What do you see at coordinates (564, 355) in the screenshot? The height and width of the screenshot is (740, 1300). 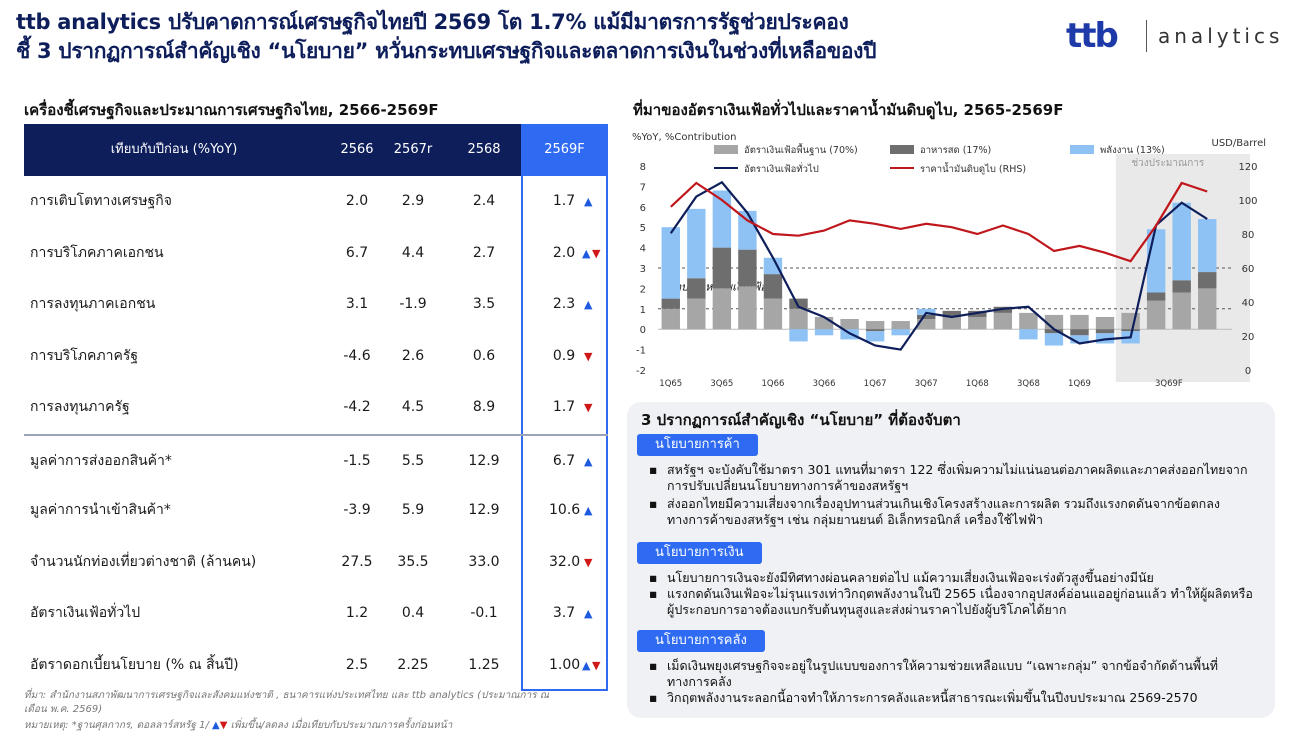 I see `cell-2569f: 0.9` at bounding box center [564, 355].